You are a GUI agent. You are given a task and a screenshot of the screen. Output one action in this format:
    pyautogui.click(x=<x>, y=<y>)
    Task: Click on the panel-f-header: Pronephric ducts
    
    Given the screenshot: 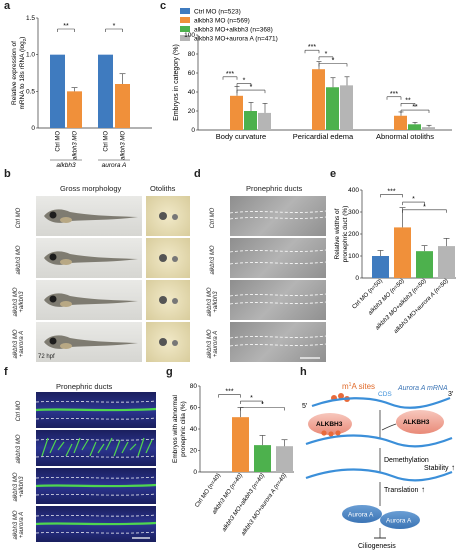 What is the action you would take?
    pyautogui.click(x=84, y=386)
    